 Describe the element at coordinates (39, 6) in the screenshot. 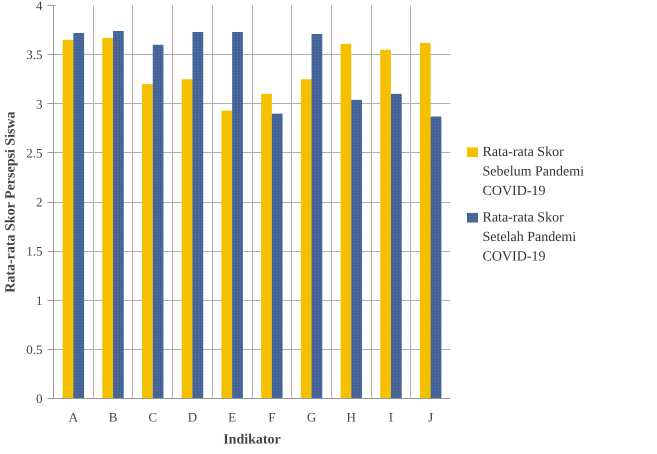

I see `y-tick-label: 4` at that location.